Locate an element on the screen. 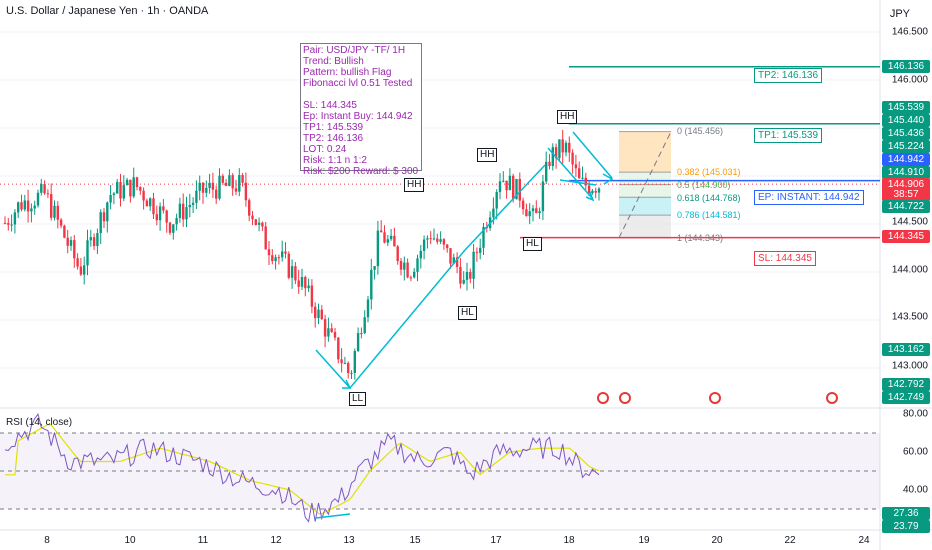  sl-label: SL: 144.345 is located at coordinates (785, 258).